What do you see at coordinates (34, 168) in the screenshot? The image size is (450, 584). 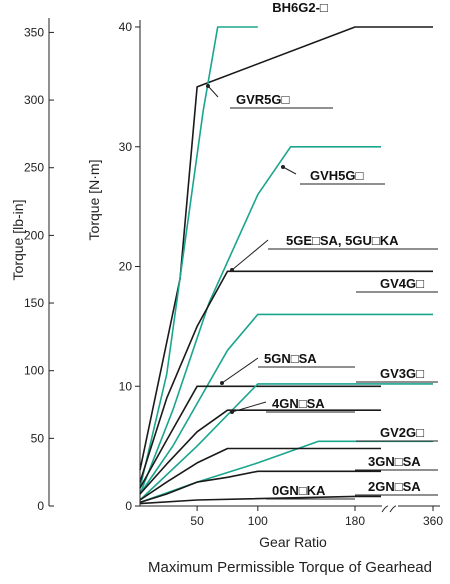 I see `y-left-tick-label: 250` at bounding box center [34, 168].